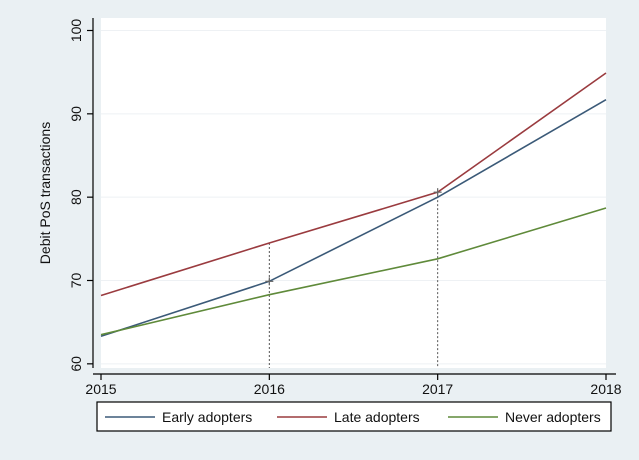 This screenshot has height=460, width=639. Describe the element at coordinates (377, 417) in the screenshot. I see `legend-label-late-adopters: Late adopters` at that location.